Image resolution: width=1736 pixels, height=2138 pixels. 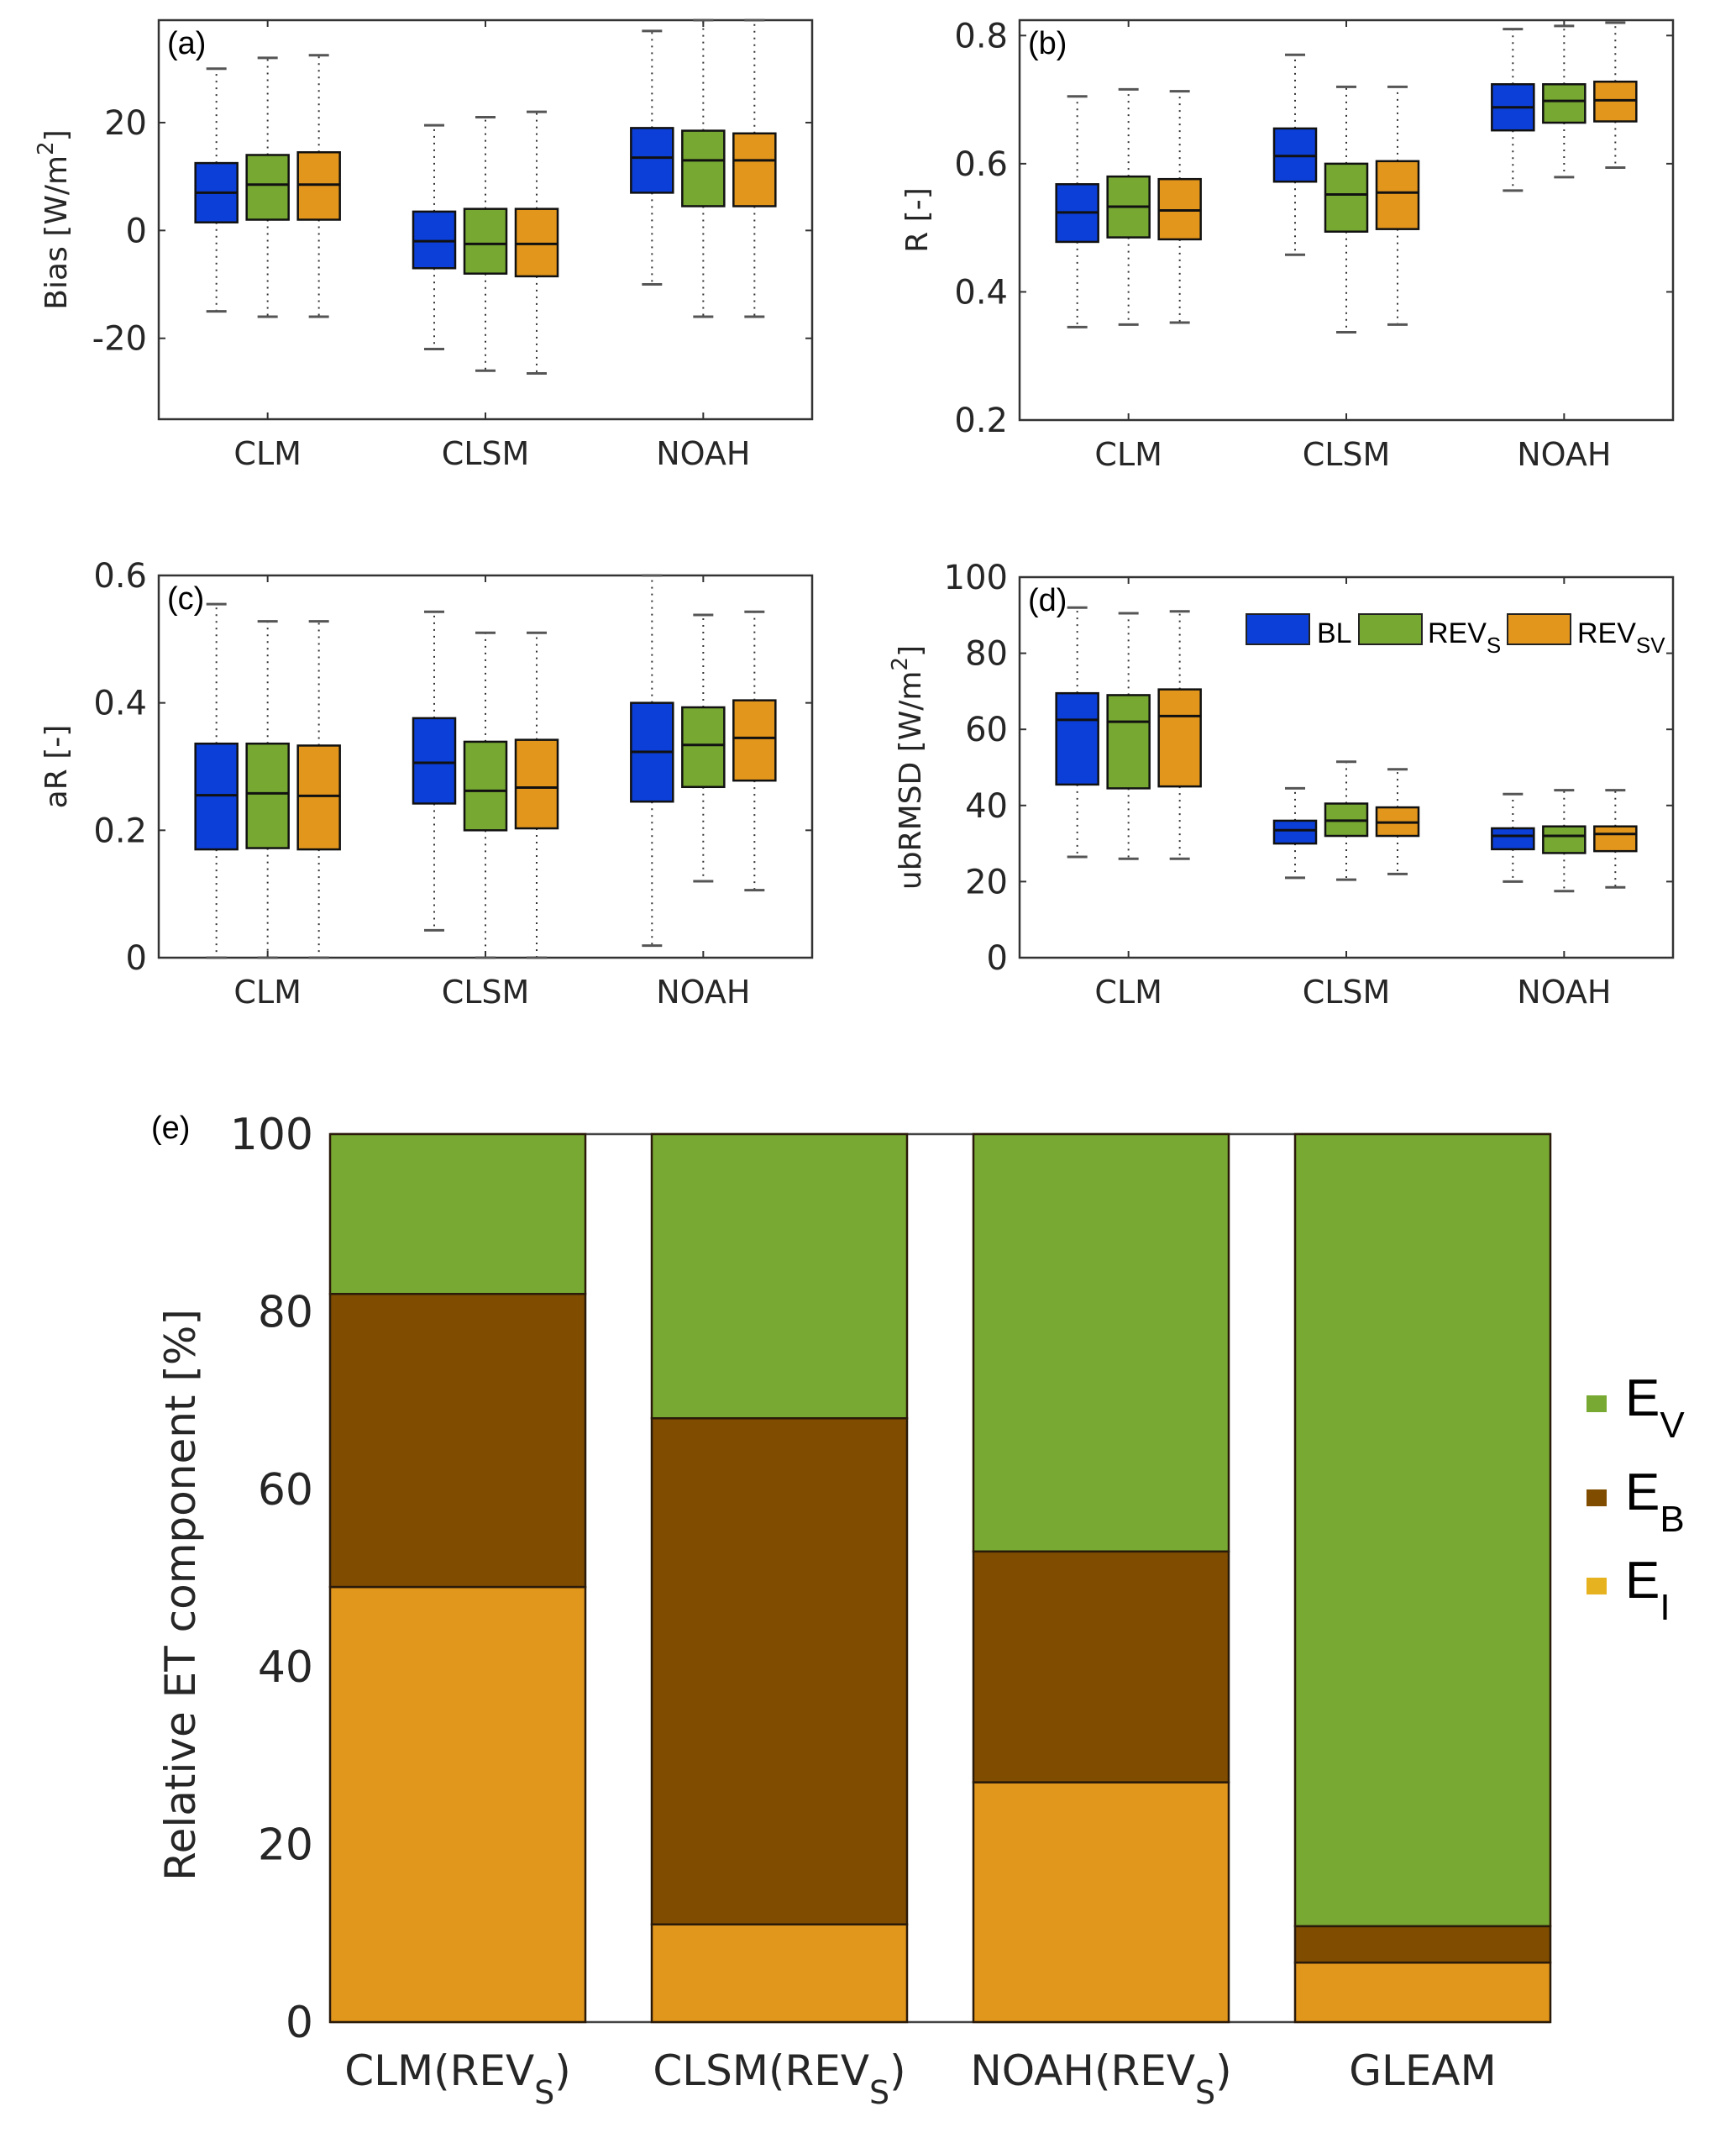 I want to click on box-noah-bl, so click(x=652, y=158).